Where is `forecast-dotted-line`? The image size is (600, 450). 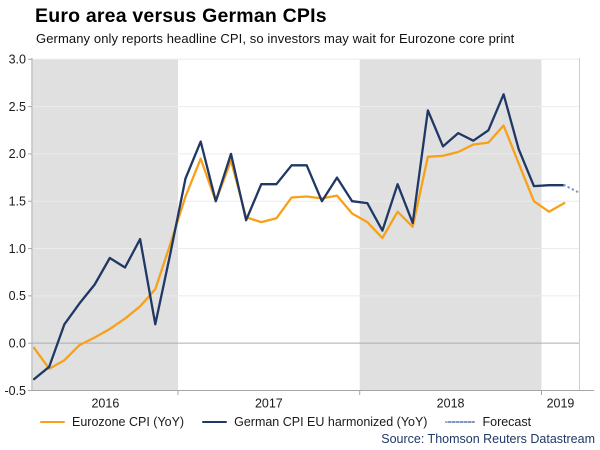
forecast-dotted-line is located at coordinates (572, 189).